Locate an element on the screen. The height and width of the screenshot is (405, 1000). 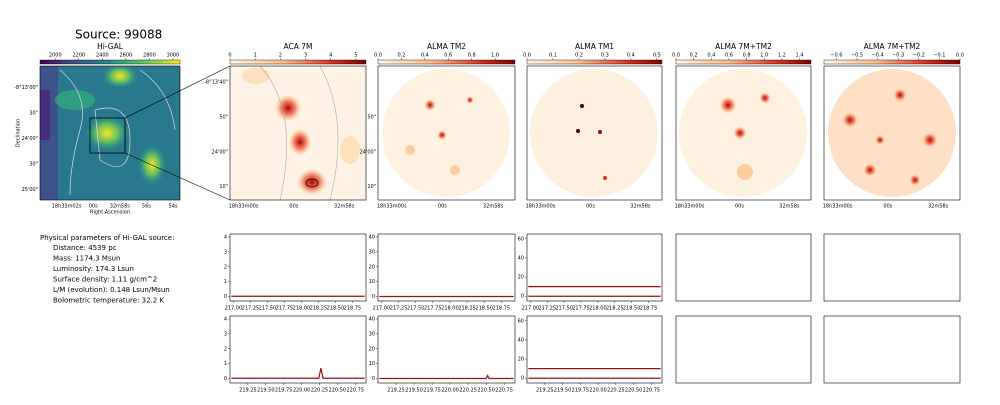
y-tick-label: 1 is located at coordinates (225, 364).